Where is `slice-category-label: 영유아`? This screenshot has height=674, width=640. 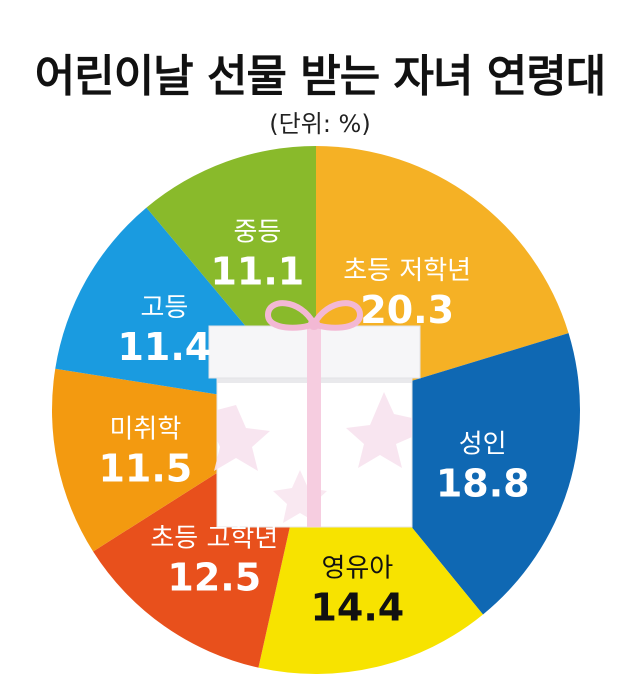
slice-category-label: 영유아 is located at coordinates (357, 569).